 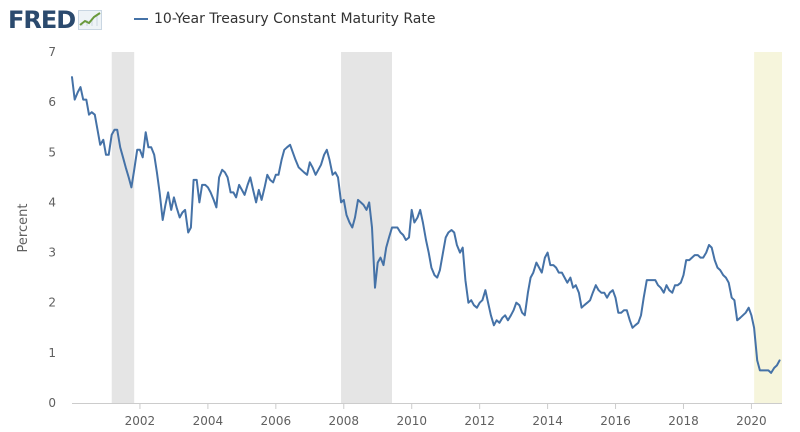 I want to click on x-tick-label: 2018, so click(x=683, y=421).